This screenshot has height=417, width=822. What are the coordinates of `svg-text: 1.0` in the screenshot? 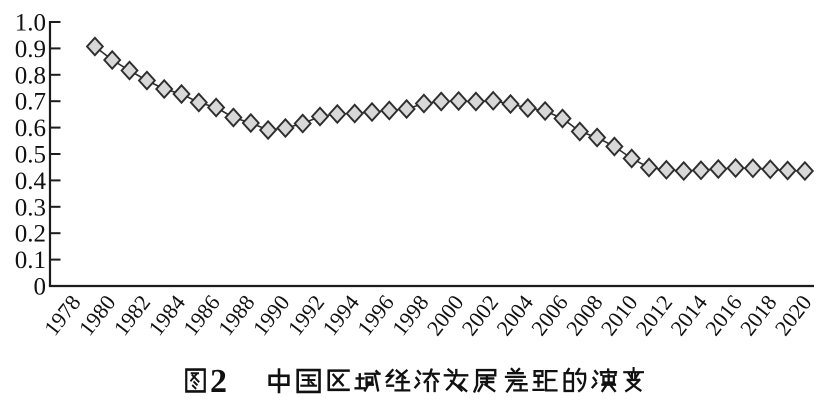 It's located at (30, 23).